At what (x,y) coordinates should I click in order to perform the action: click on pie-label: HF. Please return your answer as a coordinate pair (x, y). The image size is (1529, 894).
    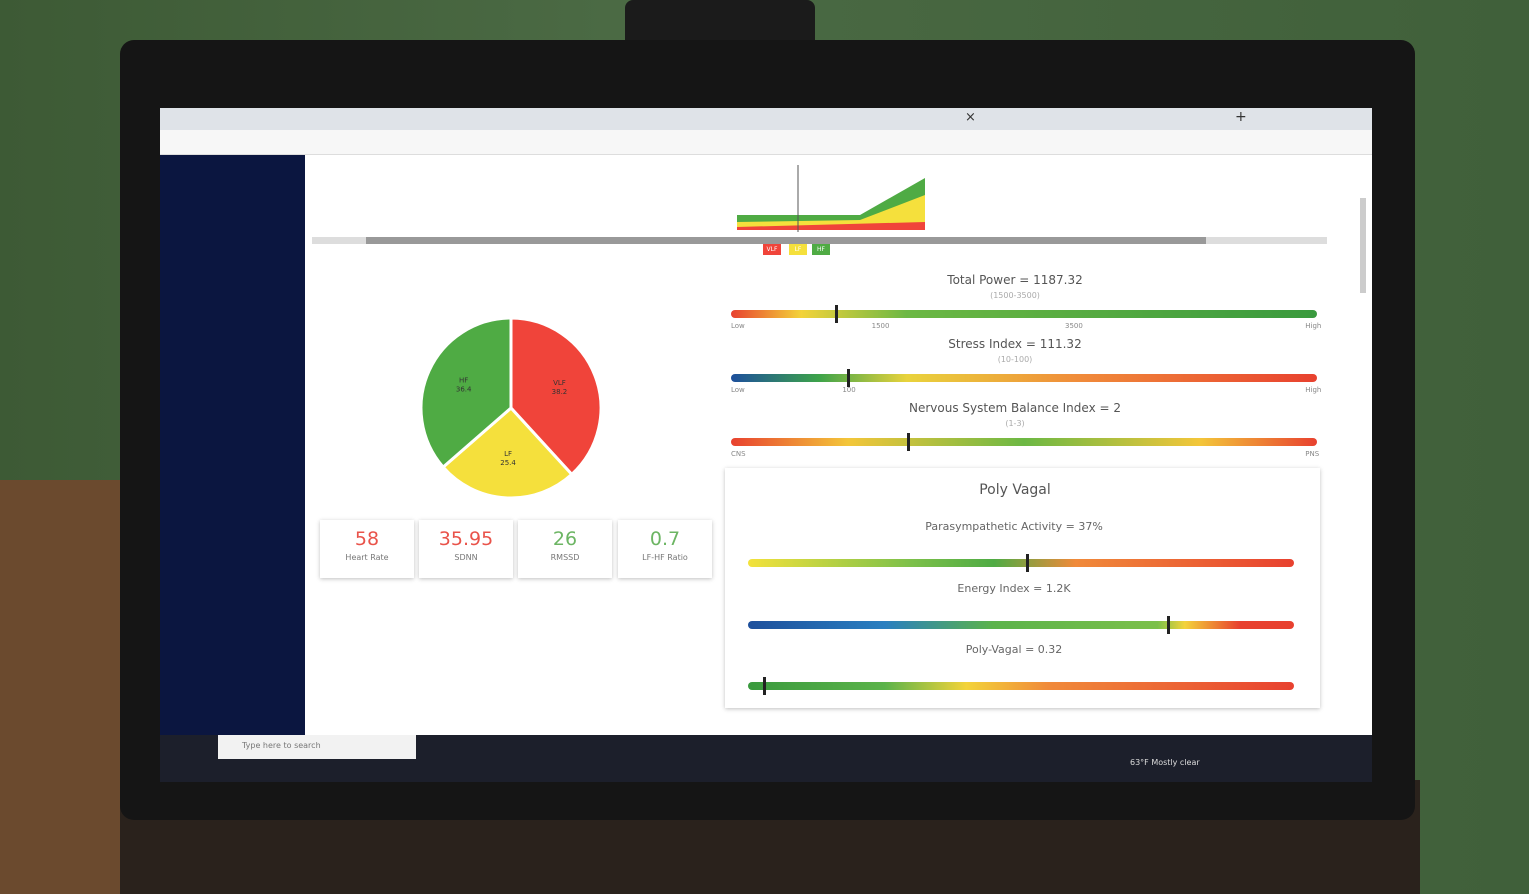
    Looking at the image, I should click on (463, 380).